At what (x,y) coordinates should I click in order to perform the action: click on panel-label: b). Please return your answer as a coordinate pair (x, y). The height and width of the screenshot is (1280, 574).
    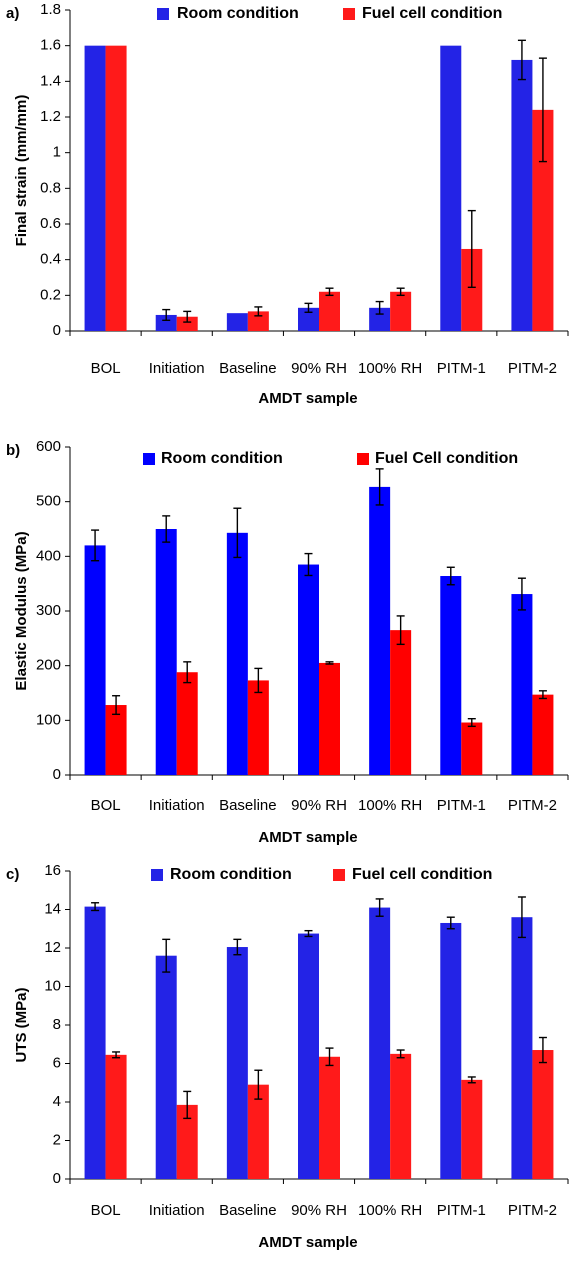
    Looking at the image, I should click on (13, 450).